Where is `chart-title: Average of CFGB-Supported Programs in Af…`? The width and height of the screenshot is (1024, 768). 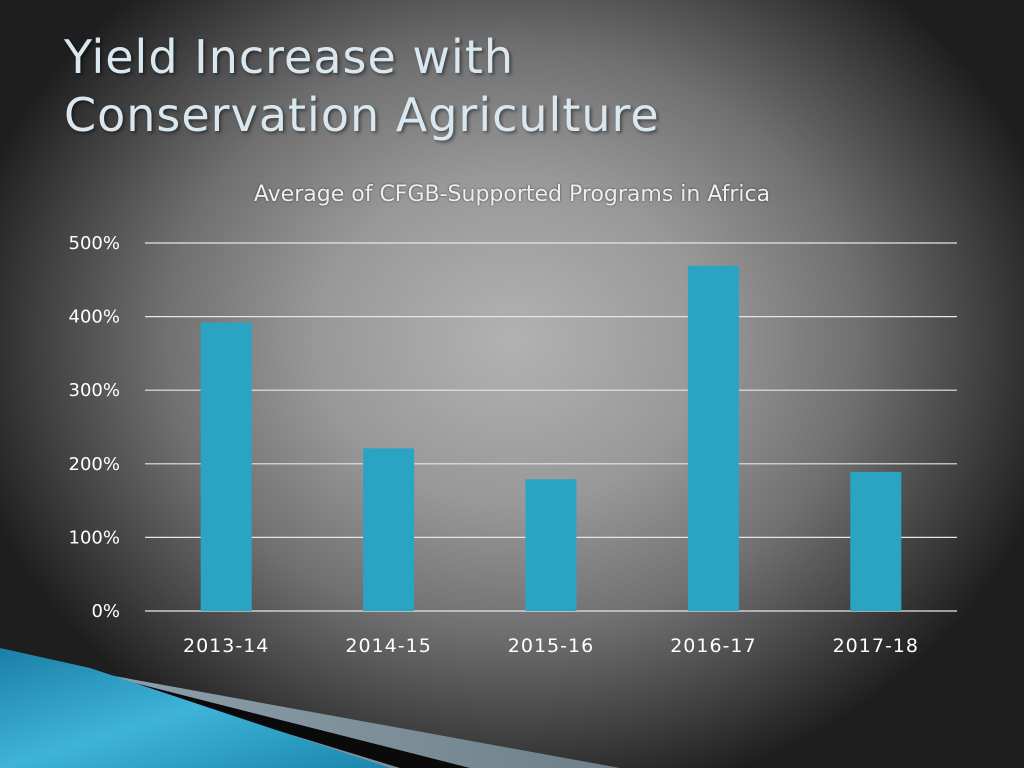
chart-title: Average of CFGB-Supported Programs in Af… is located at coordinates (512, 194).